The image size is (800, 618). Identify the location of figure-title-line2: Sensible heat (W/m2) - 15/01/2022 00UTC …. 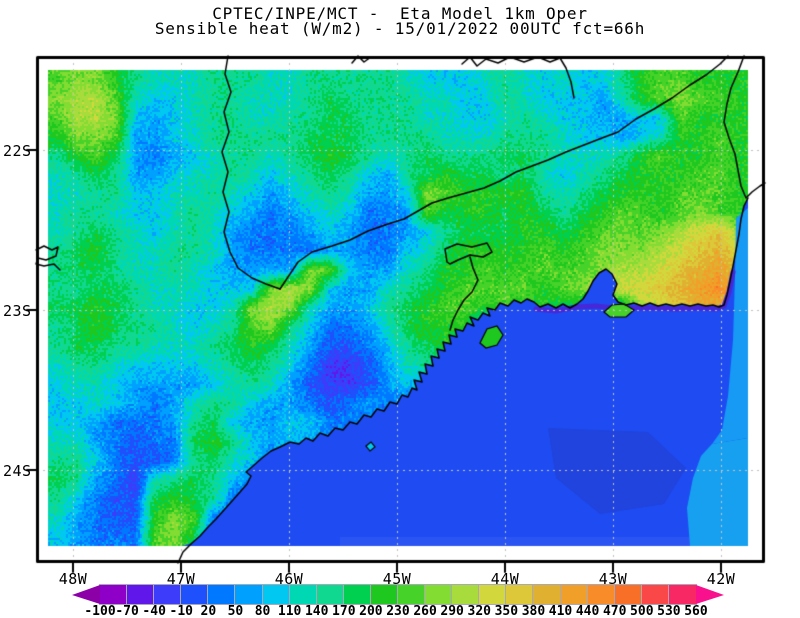
(400, 28).